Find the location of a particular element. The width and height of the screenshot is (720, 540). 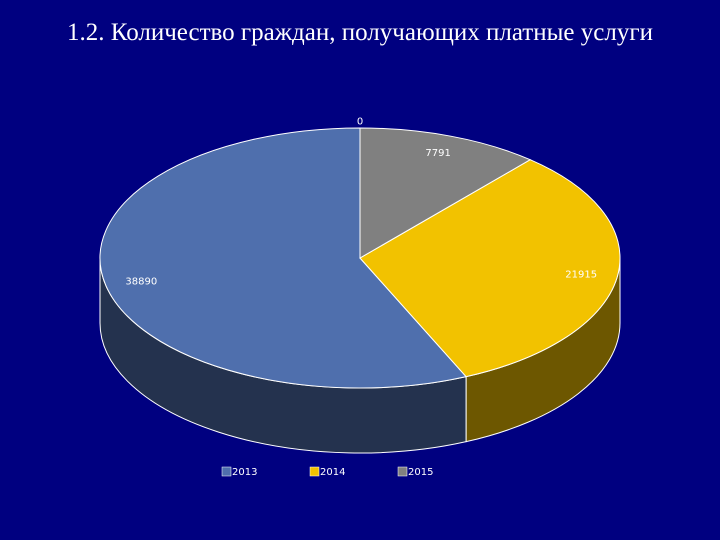

data-label: 0 is located at coordinates (360, 122).